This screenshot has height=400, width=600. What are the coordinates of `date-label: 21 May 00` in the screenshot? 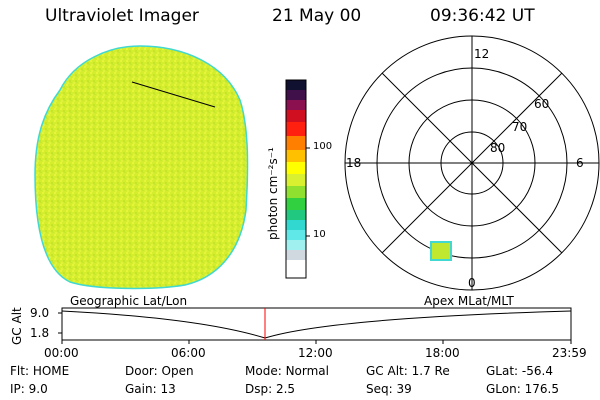 It's located at (317, 16).